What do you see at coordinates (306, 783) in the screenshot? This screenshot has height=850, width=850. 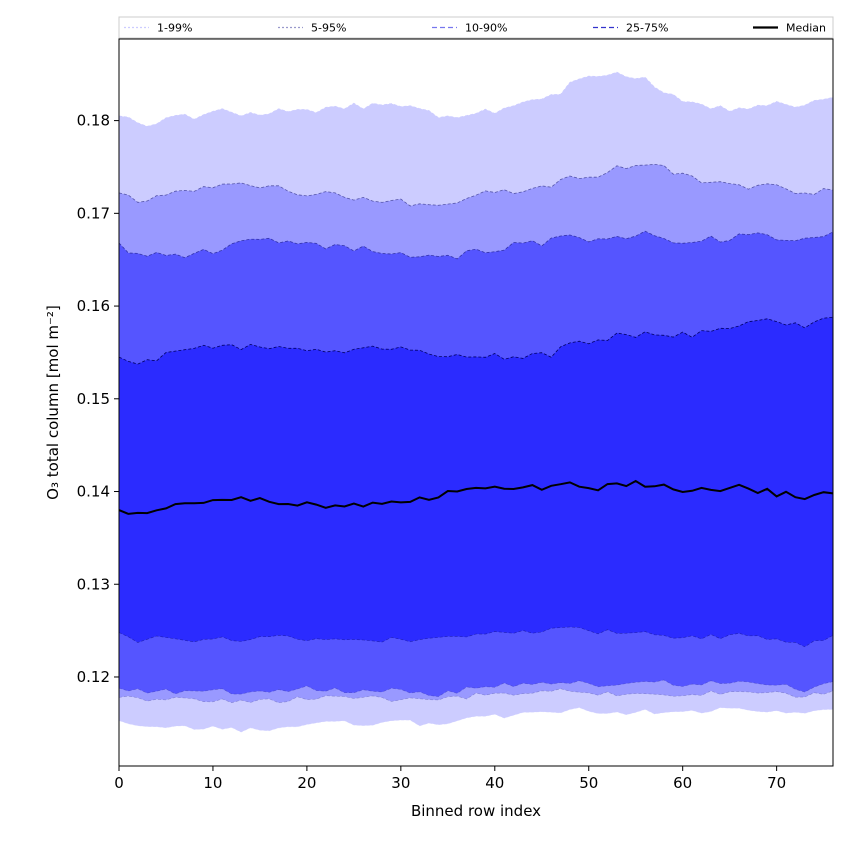 I see `x-tick-label: 20` at bounding box center [306, 783].